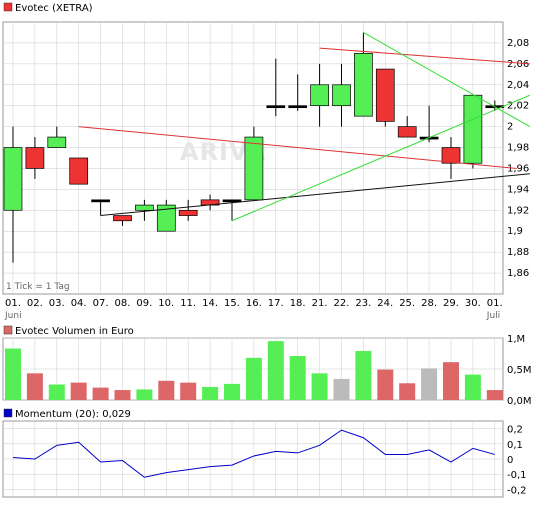 Image resolution: width=545 pixels, height=508 pixels. What do you see at coordinates (363, 303) in the screenshot?
I see `x-tick-label: 23.` at bounding box center [363, 303].